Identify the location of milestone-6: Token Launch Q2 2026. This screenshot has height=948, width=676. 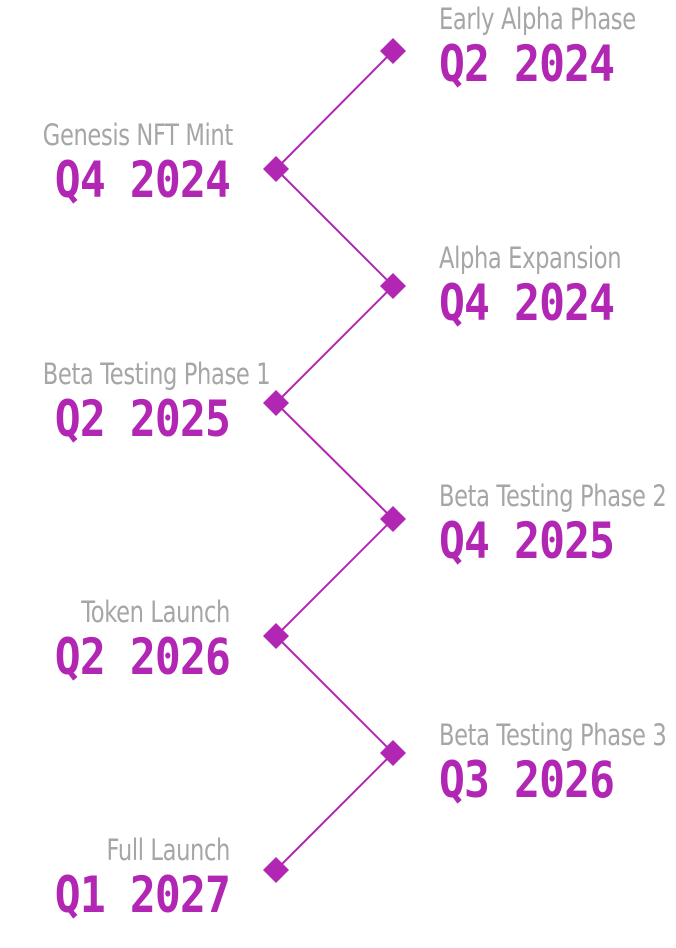
(115, 640).